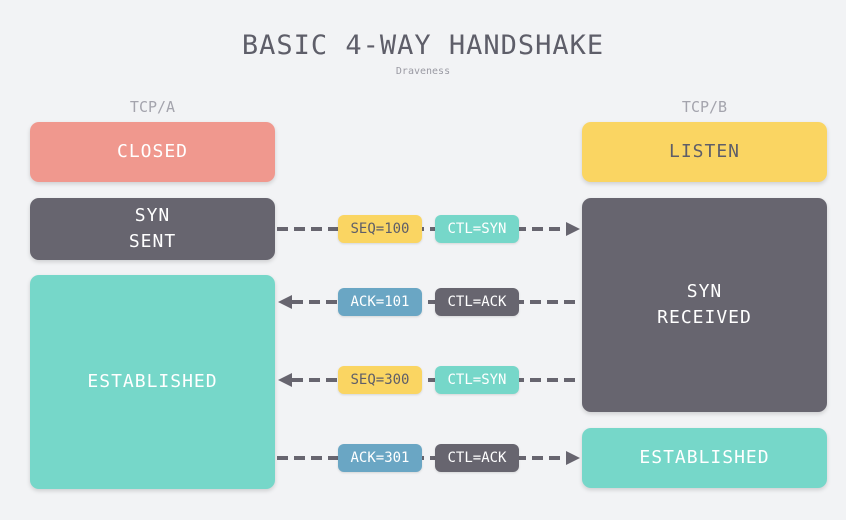 This screenshot has width=846, height=520. I want to click on message-1-ctl-pill: CTL=SYN, so click(477, 229).